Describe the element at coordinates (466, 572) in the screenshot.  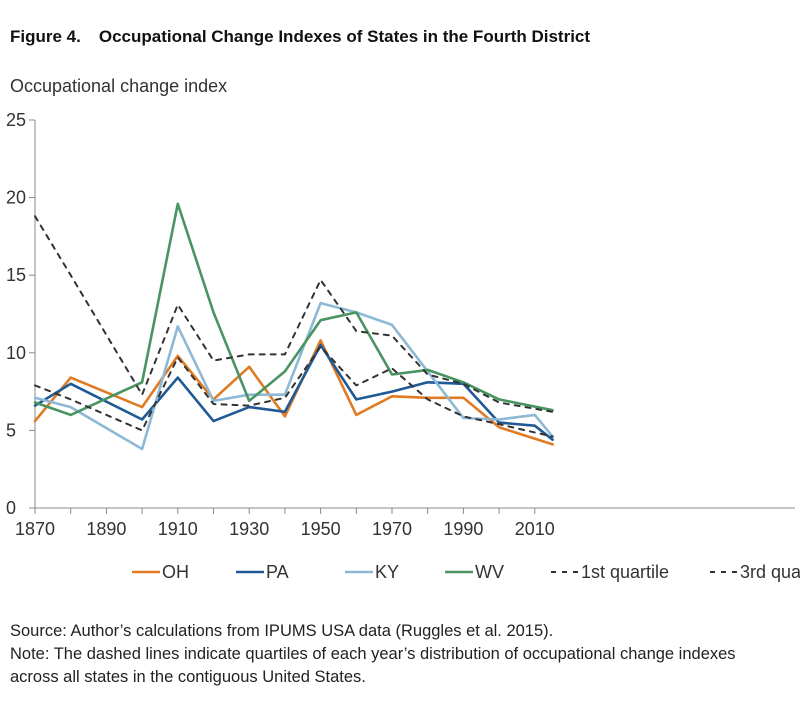
I see `legend: OH PA KY WV 1st quartile 3rd quartile` at that location.